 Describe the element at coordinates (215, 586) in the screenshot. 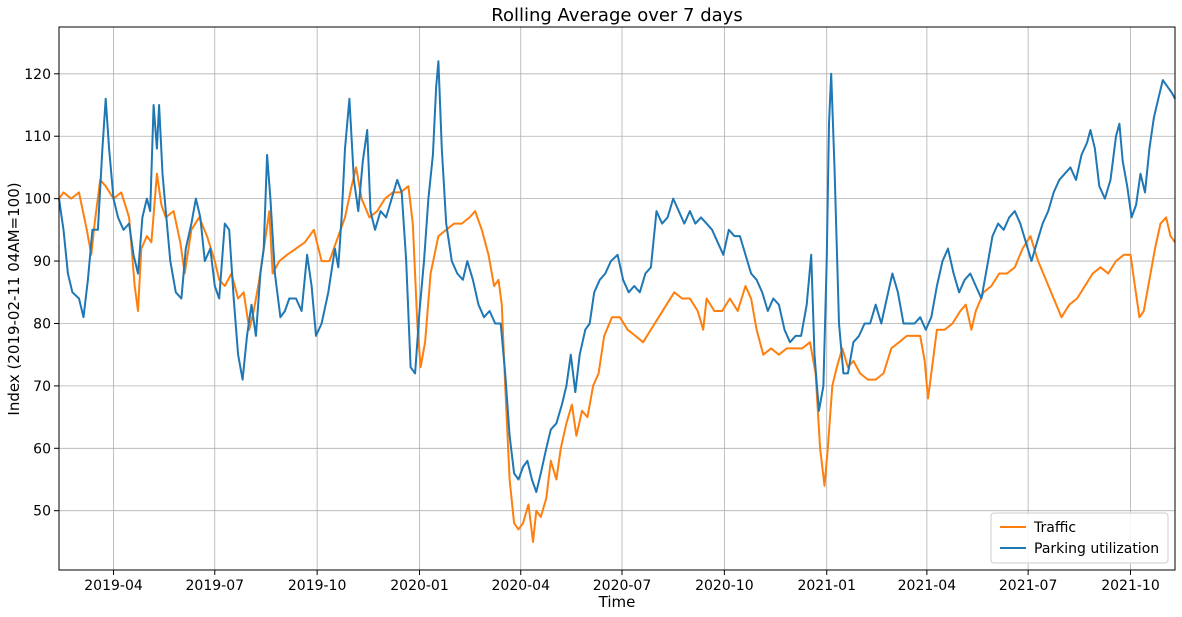

I see `x-tick-label: 2019-07` at that location.